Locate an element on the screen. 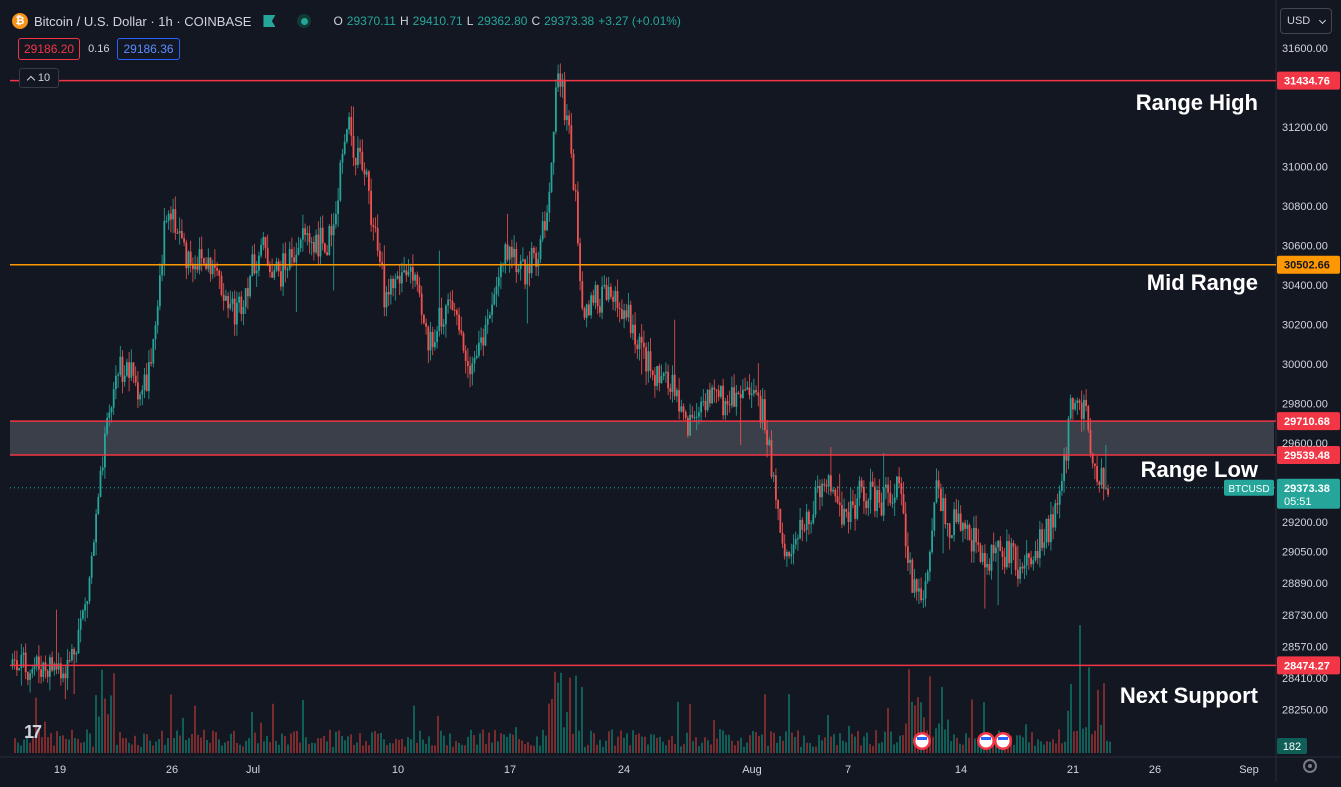 This screenshot has height=787, width=1341. level-price-label-1: 30502.66 is located at coordinates (1307, 266).